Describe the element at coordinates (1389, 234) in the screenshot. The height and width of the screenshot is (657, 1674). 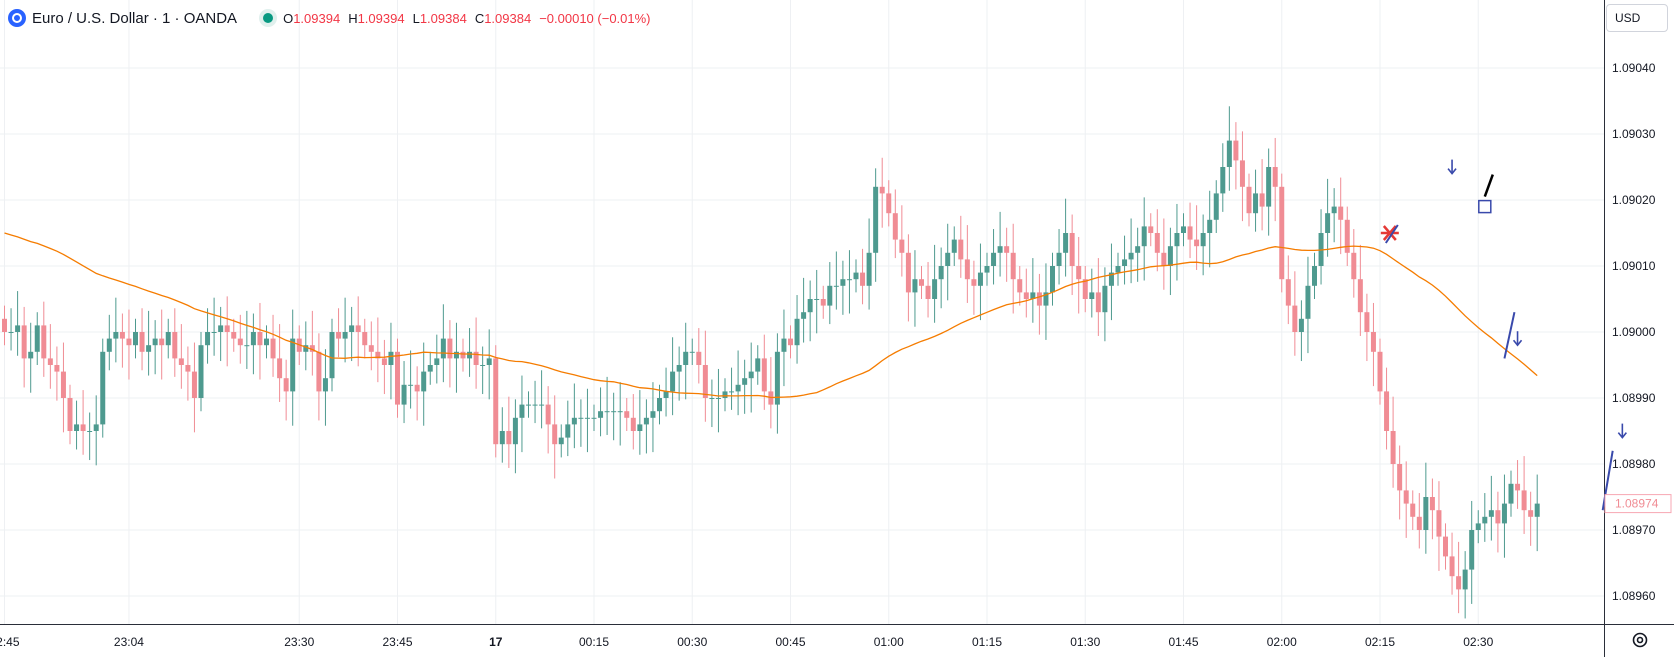
I see `signal-cross-marker` at that location.